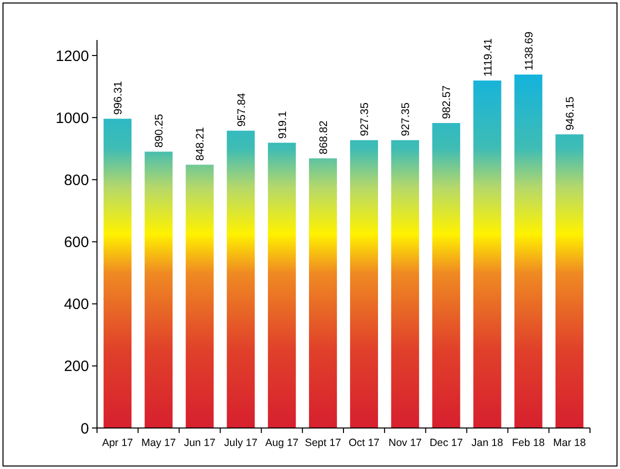 This screenshot has width=620, height=469. What do you see at coordinates (76, 180) in the screenshot?
I see `y-tick-label: 800` at bounding box center [76, 180].